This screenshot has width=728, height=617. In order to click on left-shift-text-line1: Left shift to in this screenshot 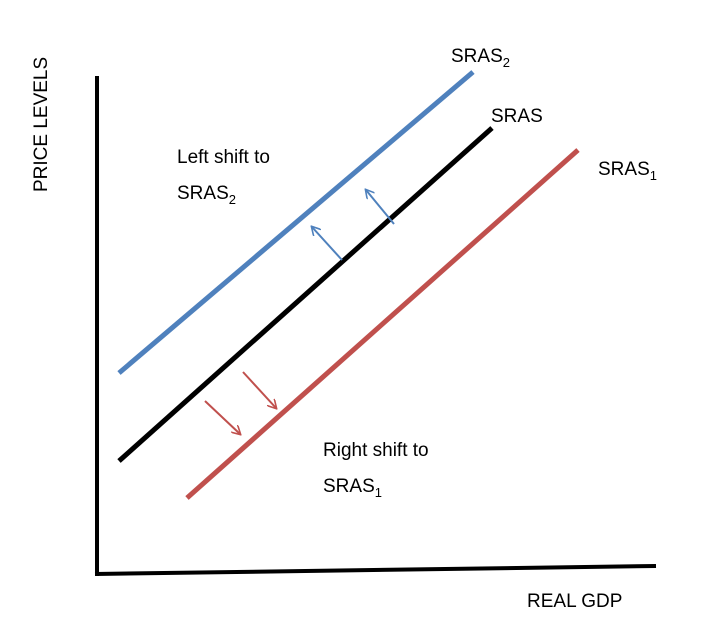, I will do `click(223, 157)`.